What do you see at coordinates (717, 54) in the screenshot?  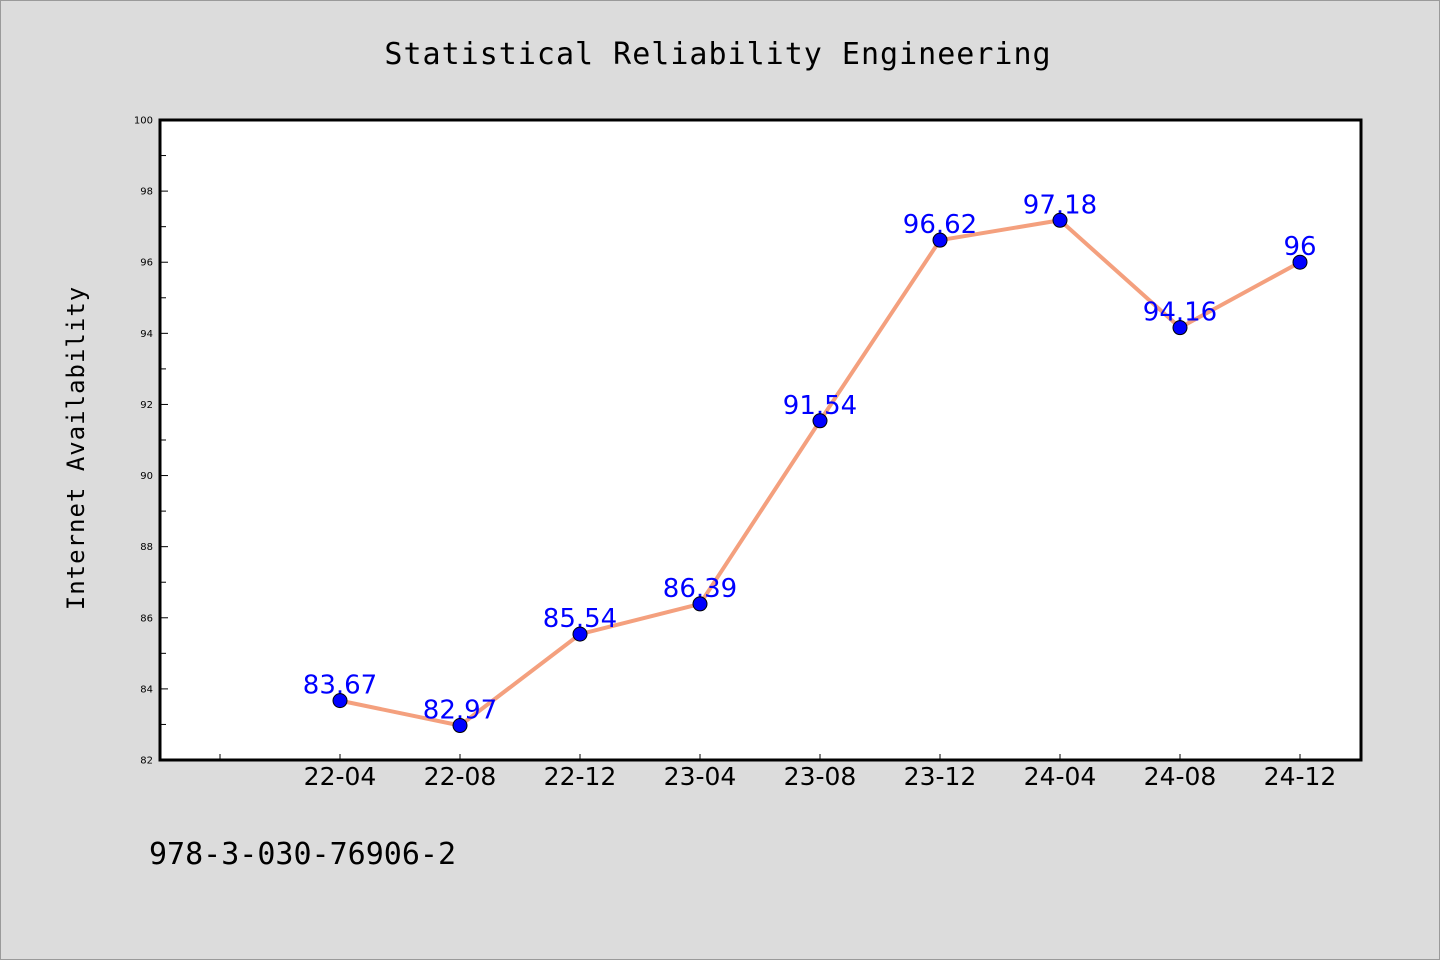 I see `chart-title: Statistical Reliability Engineering` at bounding box center [717, 54].